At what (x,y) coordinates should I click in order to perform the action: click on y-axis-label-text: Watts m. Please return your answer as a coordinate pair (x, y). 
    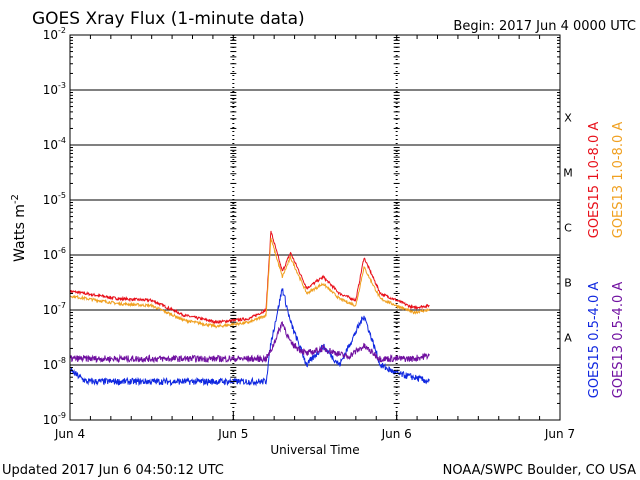
    Looking at the image, I should click on (20, 233).